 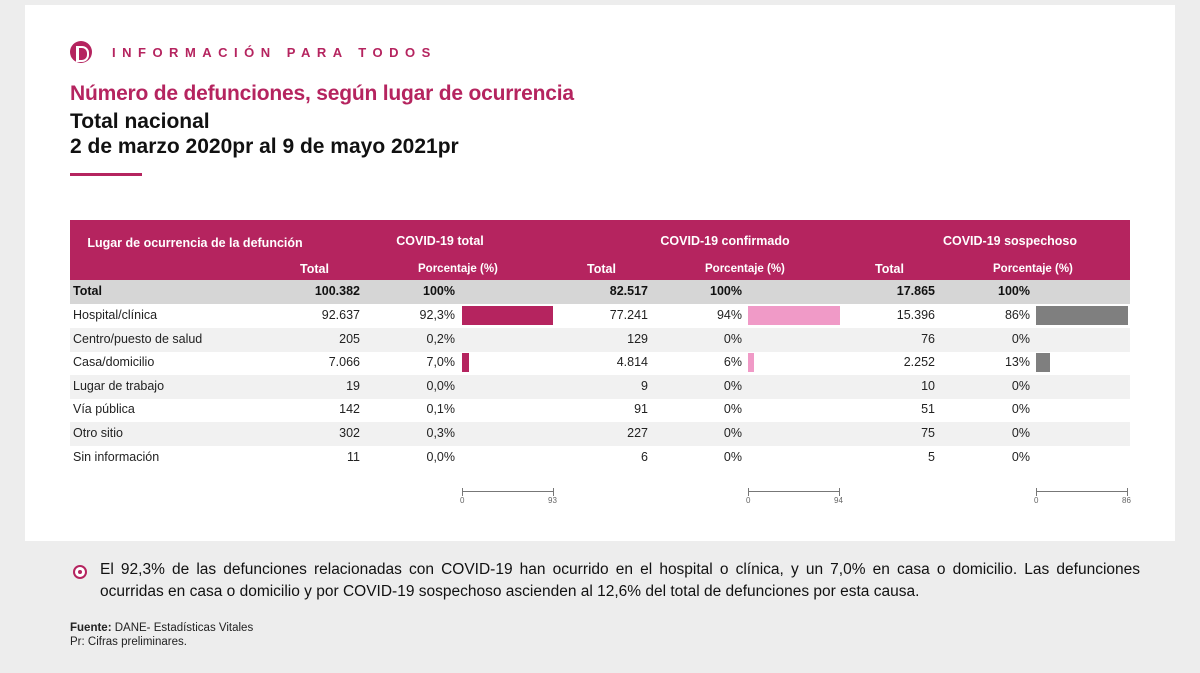 What do you see at coordinates (353, 385) in the screenshot?
I see `cell-total-1: 19` at bounding box center [353, 385].